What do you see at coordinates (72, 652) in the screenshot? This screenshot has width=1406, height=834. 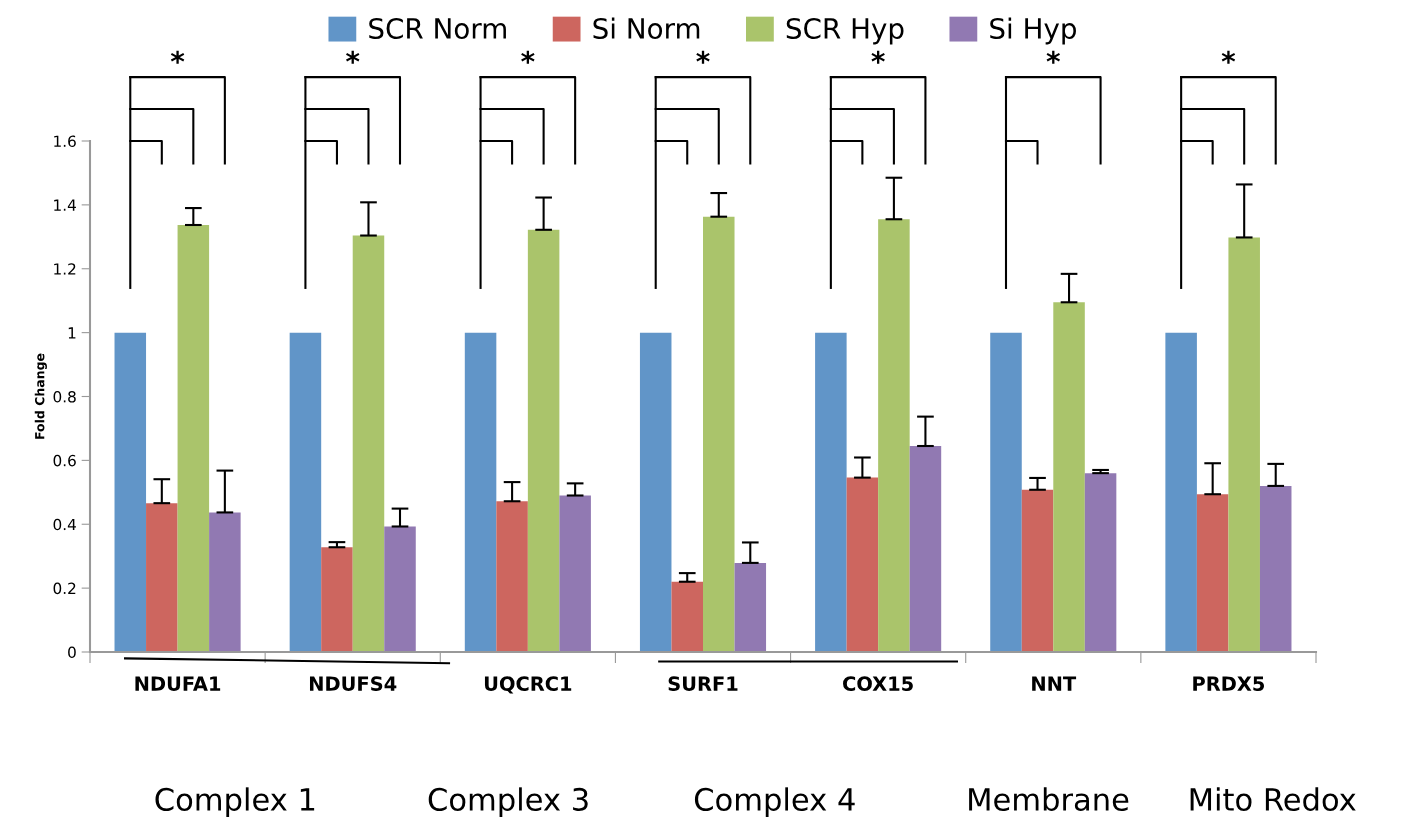 I see `y-tick-label: 0` at bounding box center [72, 652].